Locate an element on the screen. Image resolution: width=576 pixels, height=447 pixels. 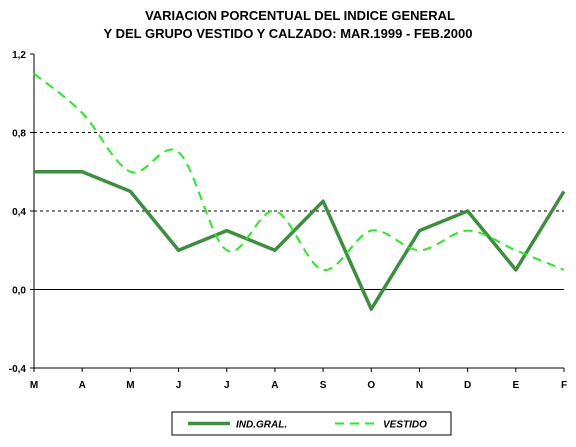
x-tick-label-11: F is located at coordinates (564, 385).